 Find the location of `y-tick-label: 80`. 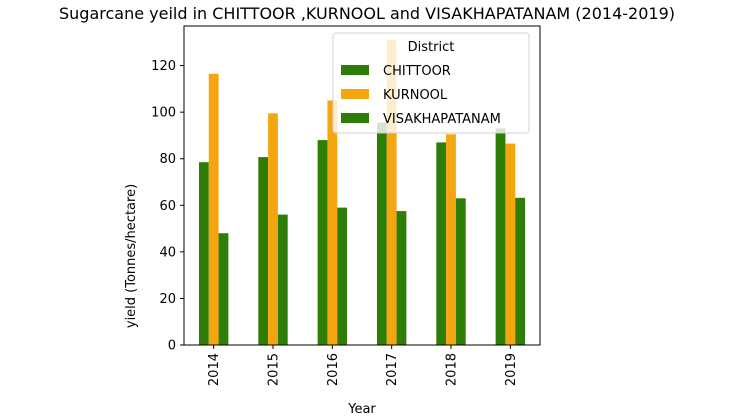

y-tick-label: 80 is located at coordinates (167, 159).